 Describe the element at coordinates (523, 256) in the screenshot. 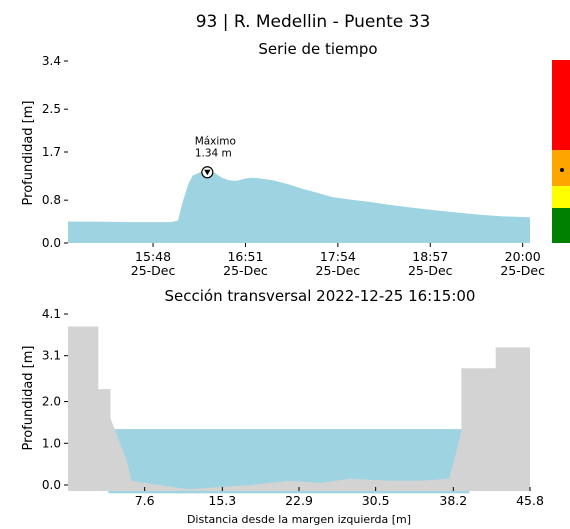

I see `x-tick-time-label: 20:00` at that location.